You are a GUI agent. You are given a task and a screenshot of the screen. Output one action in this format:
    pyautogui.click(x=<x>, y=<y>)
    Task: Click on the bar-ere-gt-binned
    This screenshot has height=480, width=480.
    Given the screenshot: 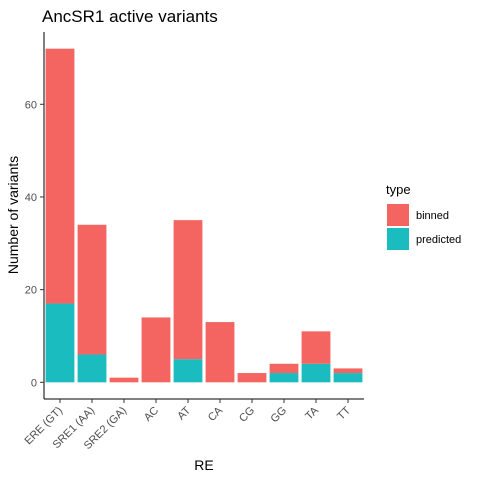 What is the action you would take?
    pyautogui.click(x=60, y=176)
    